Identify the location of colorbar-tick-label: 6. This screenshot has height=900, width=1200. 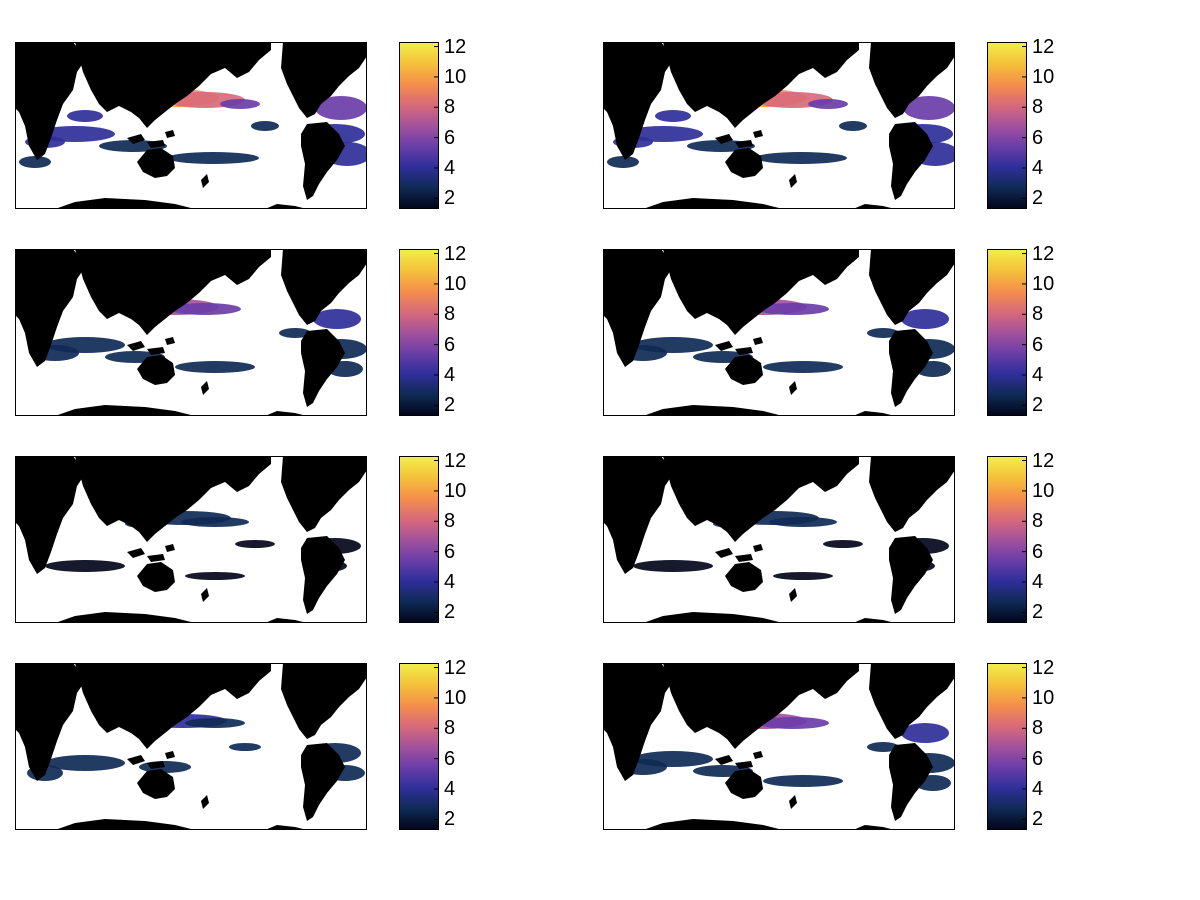
(450, 551).